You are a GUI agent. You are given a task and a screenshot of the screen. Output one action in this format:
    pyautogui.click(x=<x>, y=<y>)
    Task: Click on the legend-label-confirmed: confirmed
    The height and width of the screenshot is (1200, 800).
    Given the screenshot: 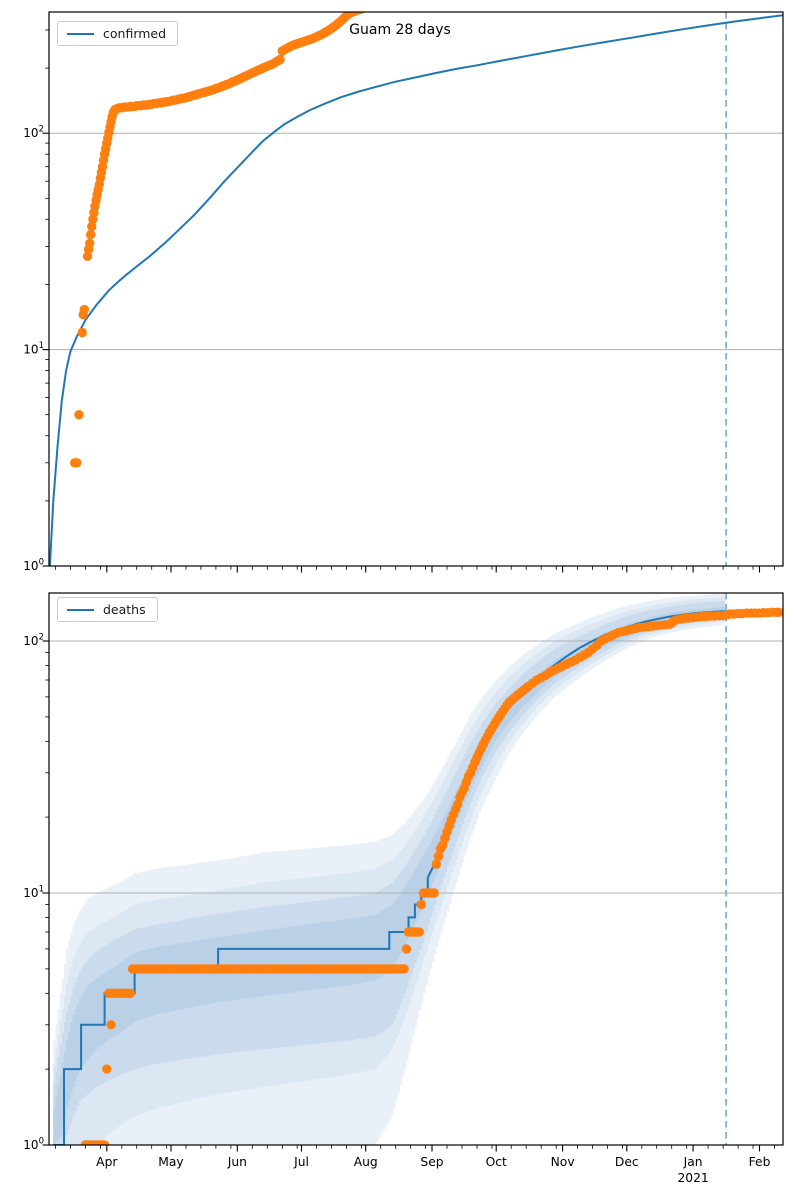 What is the action you would take?
    pyautogui.click(x=135, y=33)
    